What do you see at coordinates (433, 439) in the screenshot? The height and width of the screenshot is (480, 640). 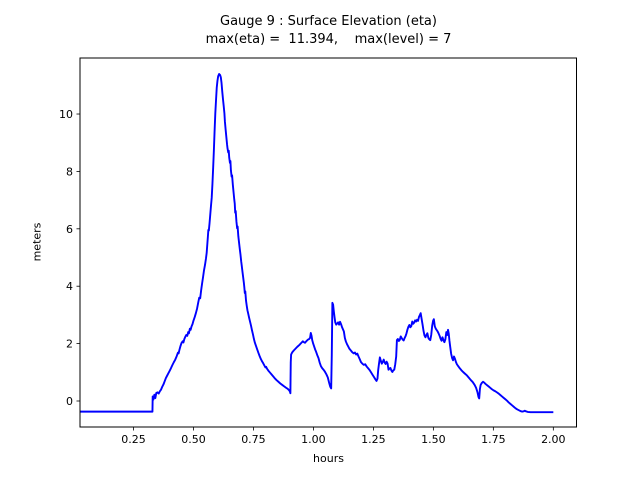 I see `x-tick-label: 1.50` at bounding box center [433, 439].